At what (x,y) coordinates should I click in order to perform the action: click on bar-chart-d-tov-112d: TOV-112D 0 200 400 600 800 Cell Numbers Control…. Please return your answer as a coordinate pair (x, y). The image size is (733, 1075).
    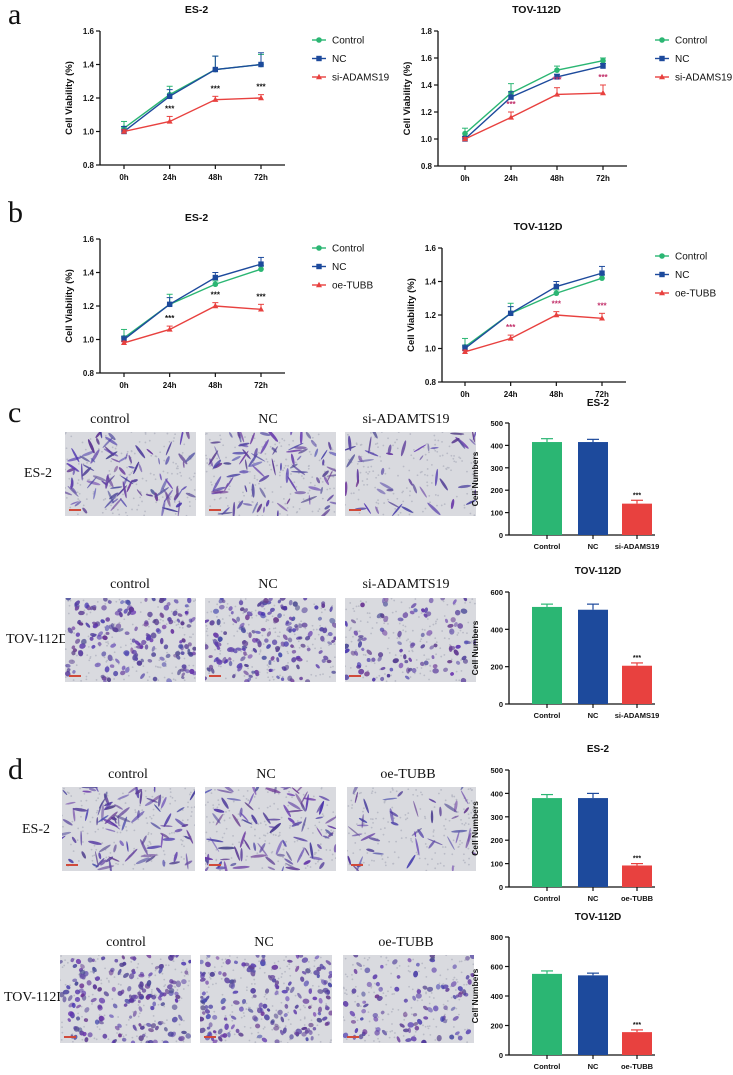
    Looking at the image, I should click on (562, 991).